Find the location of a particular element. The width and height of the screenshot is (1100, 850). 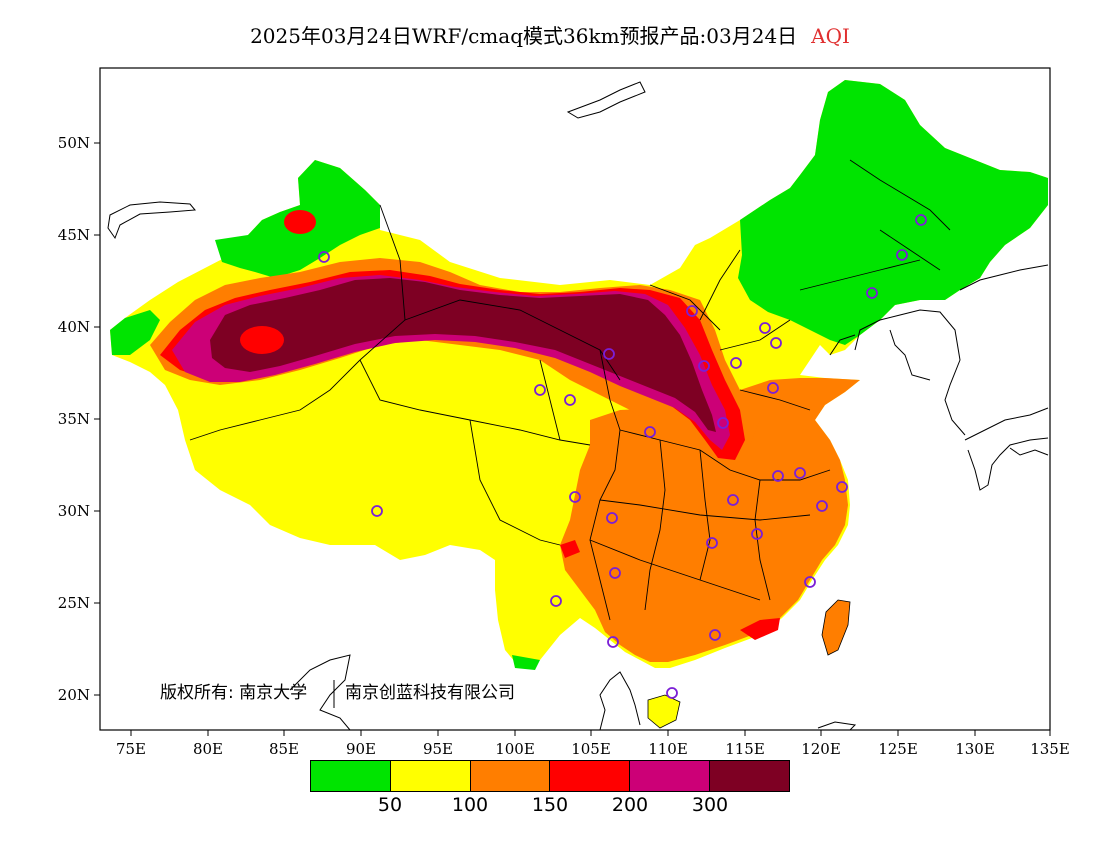

lon-label: 75E is located at coordinates (131, 749).